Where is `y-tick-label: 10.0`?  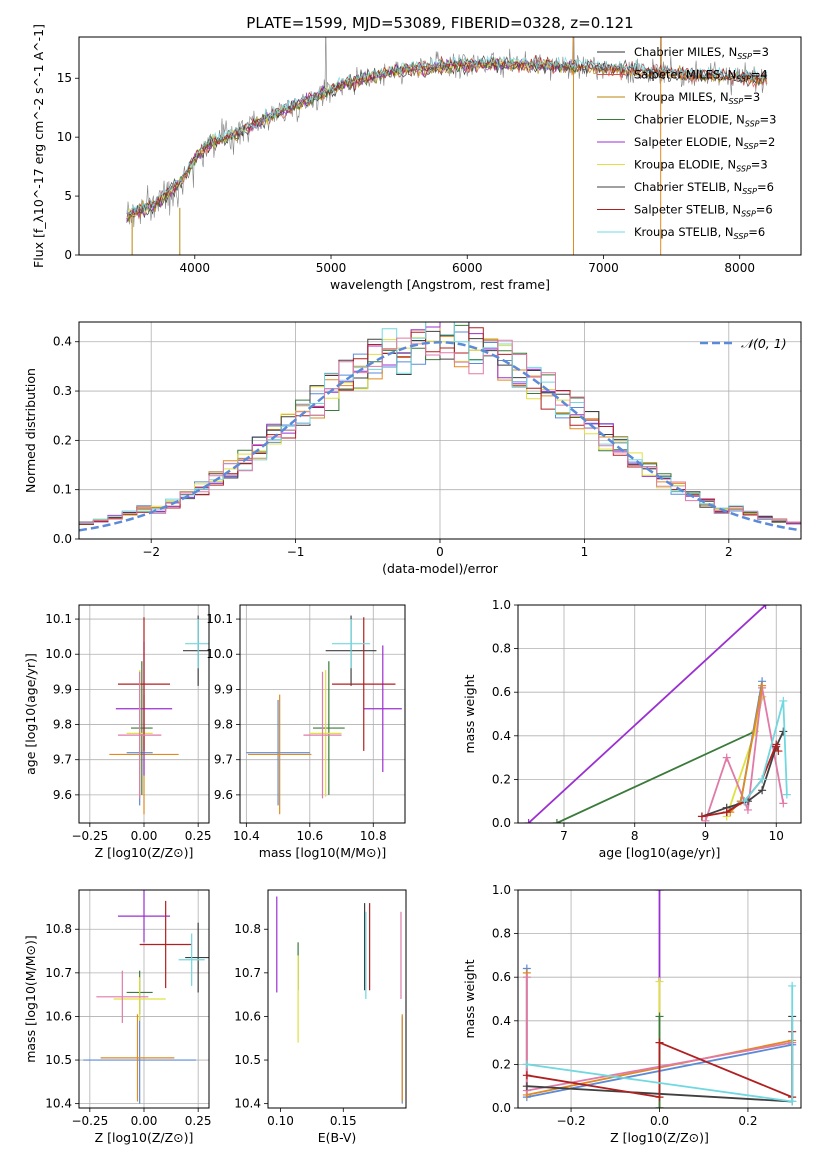
y-tick-label: 10.0 is located at coordinates (58, 654).